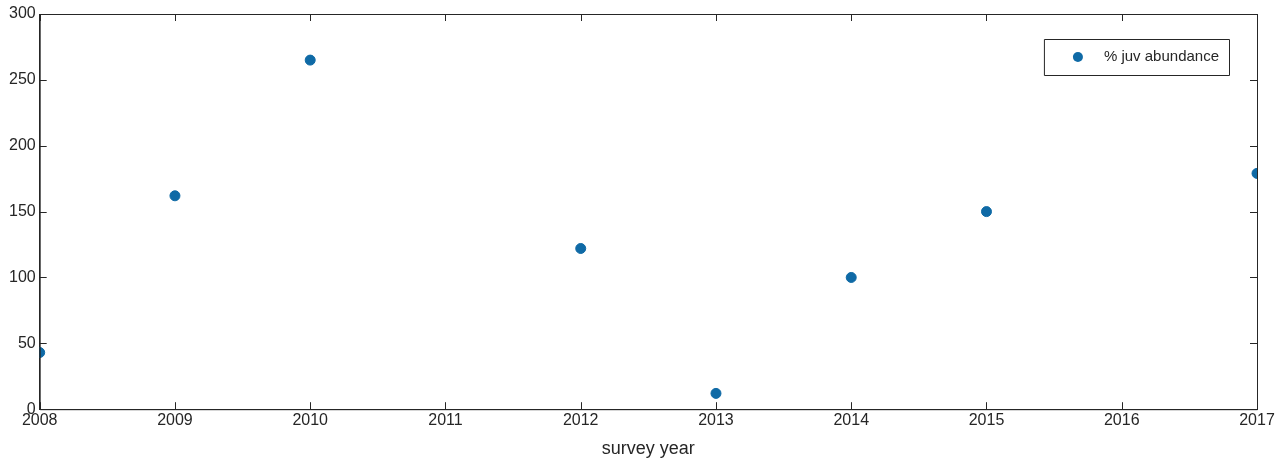  I want to click on x-tick-label: 2012, so click(580, 420).